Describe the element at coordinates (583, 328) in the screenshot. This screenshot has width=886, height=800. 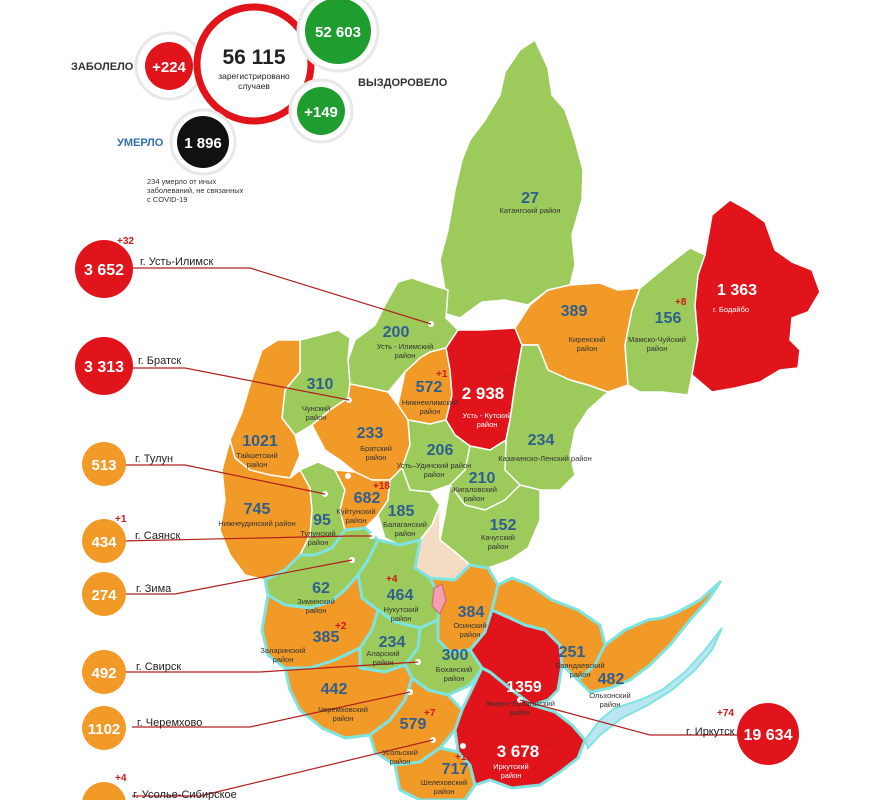
I see `district-kirensk: 389 Киренский район` at that location.